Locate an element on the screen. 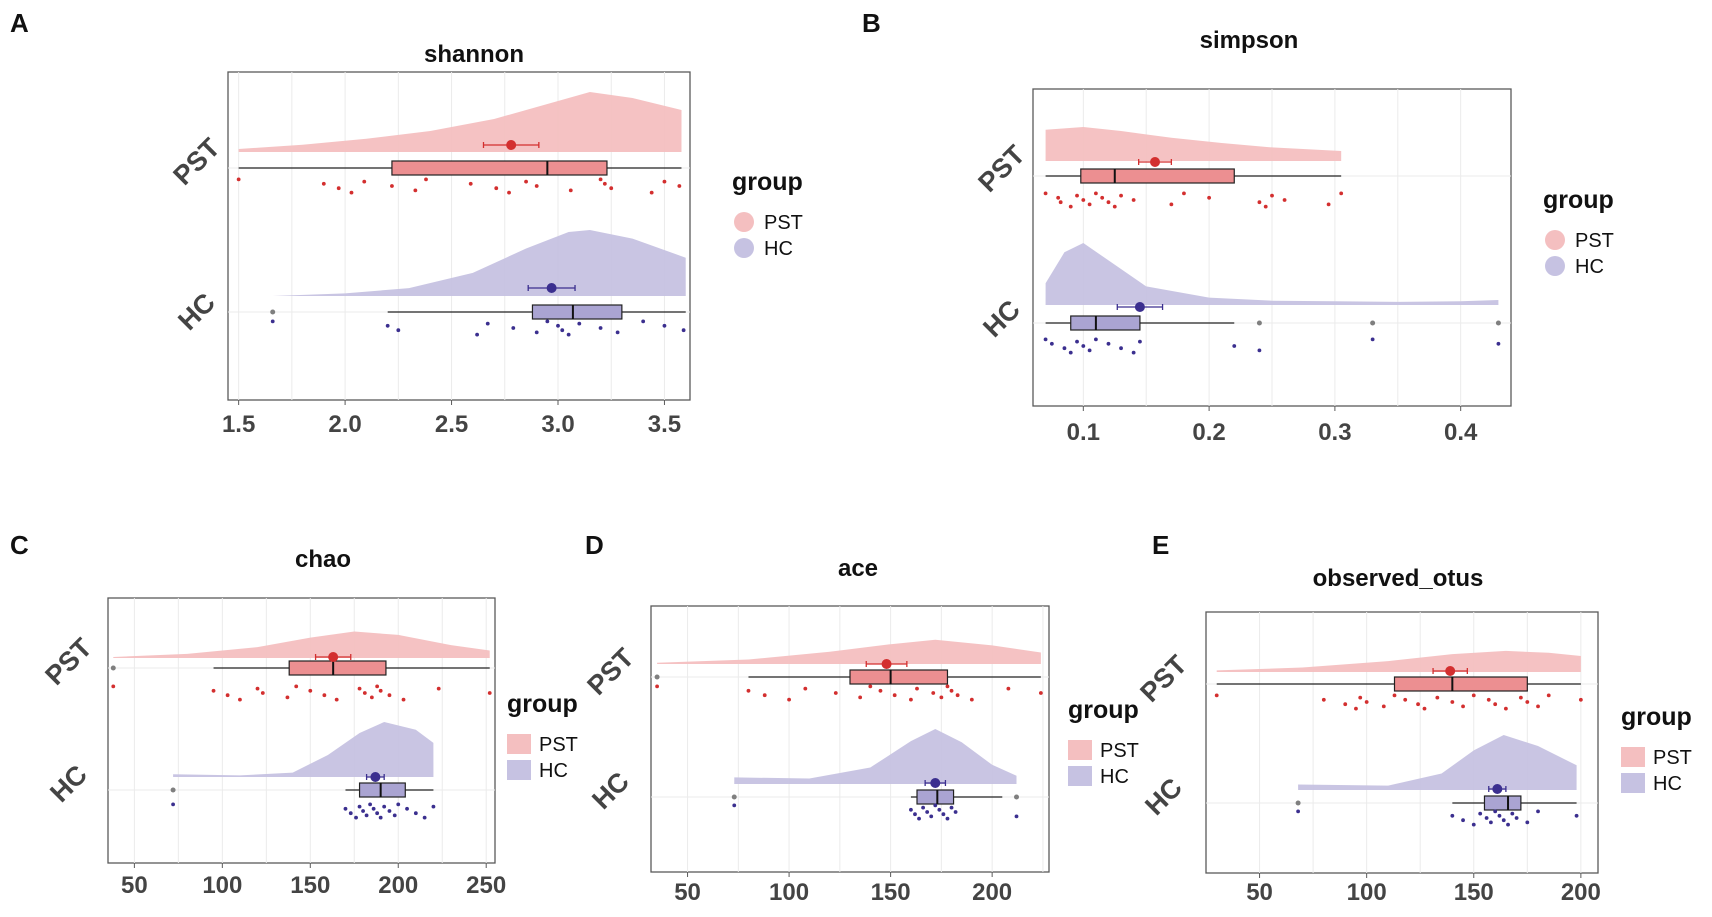 The width and height of the screenshot is (1712, 917). x-tick-label: 2.5 is located at coordinates (451, 424).